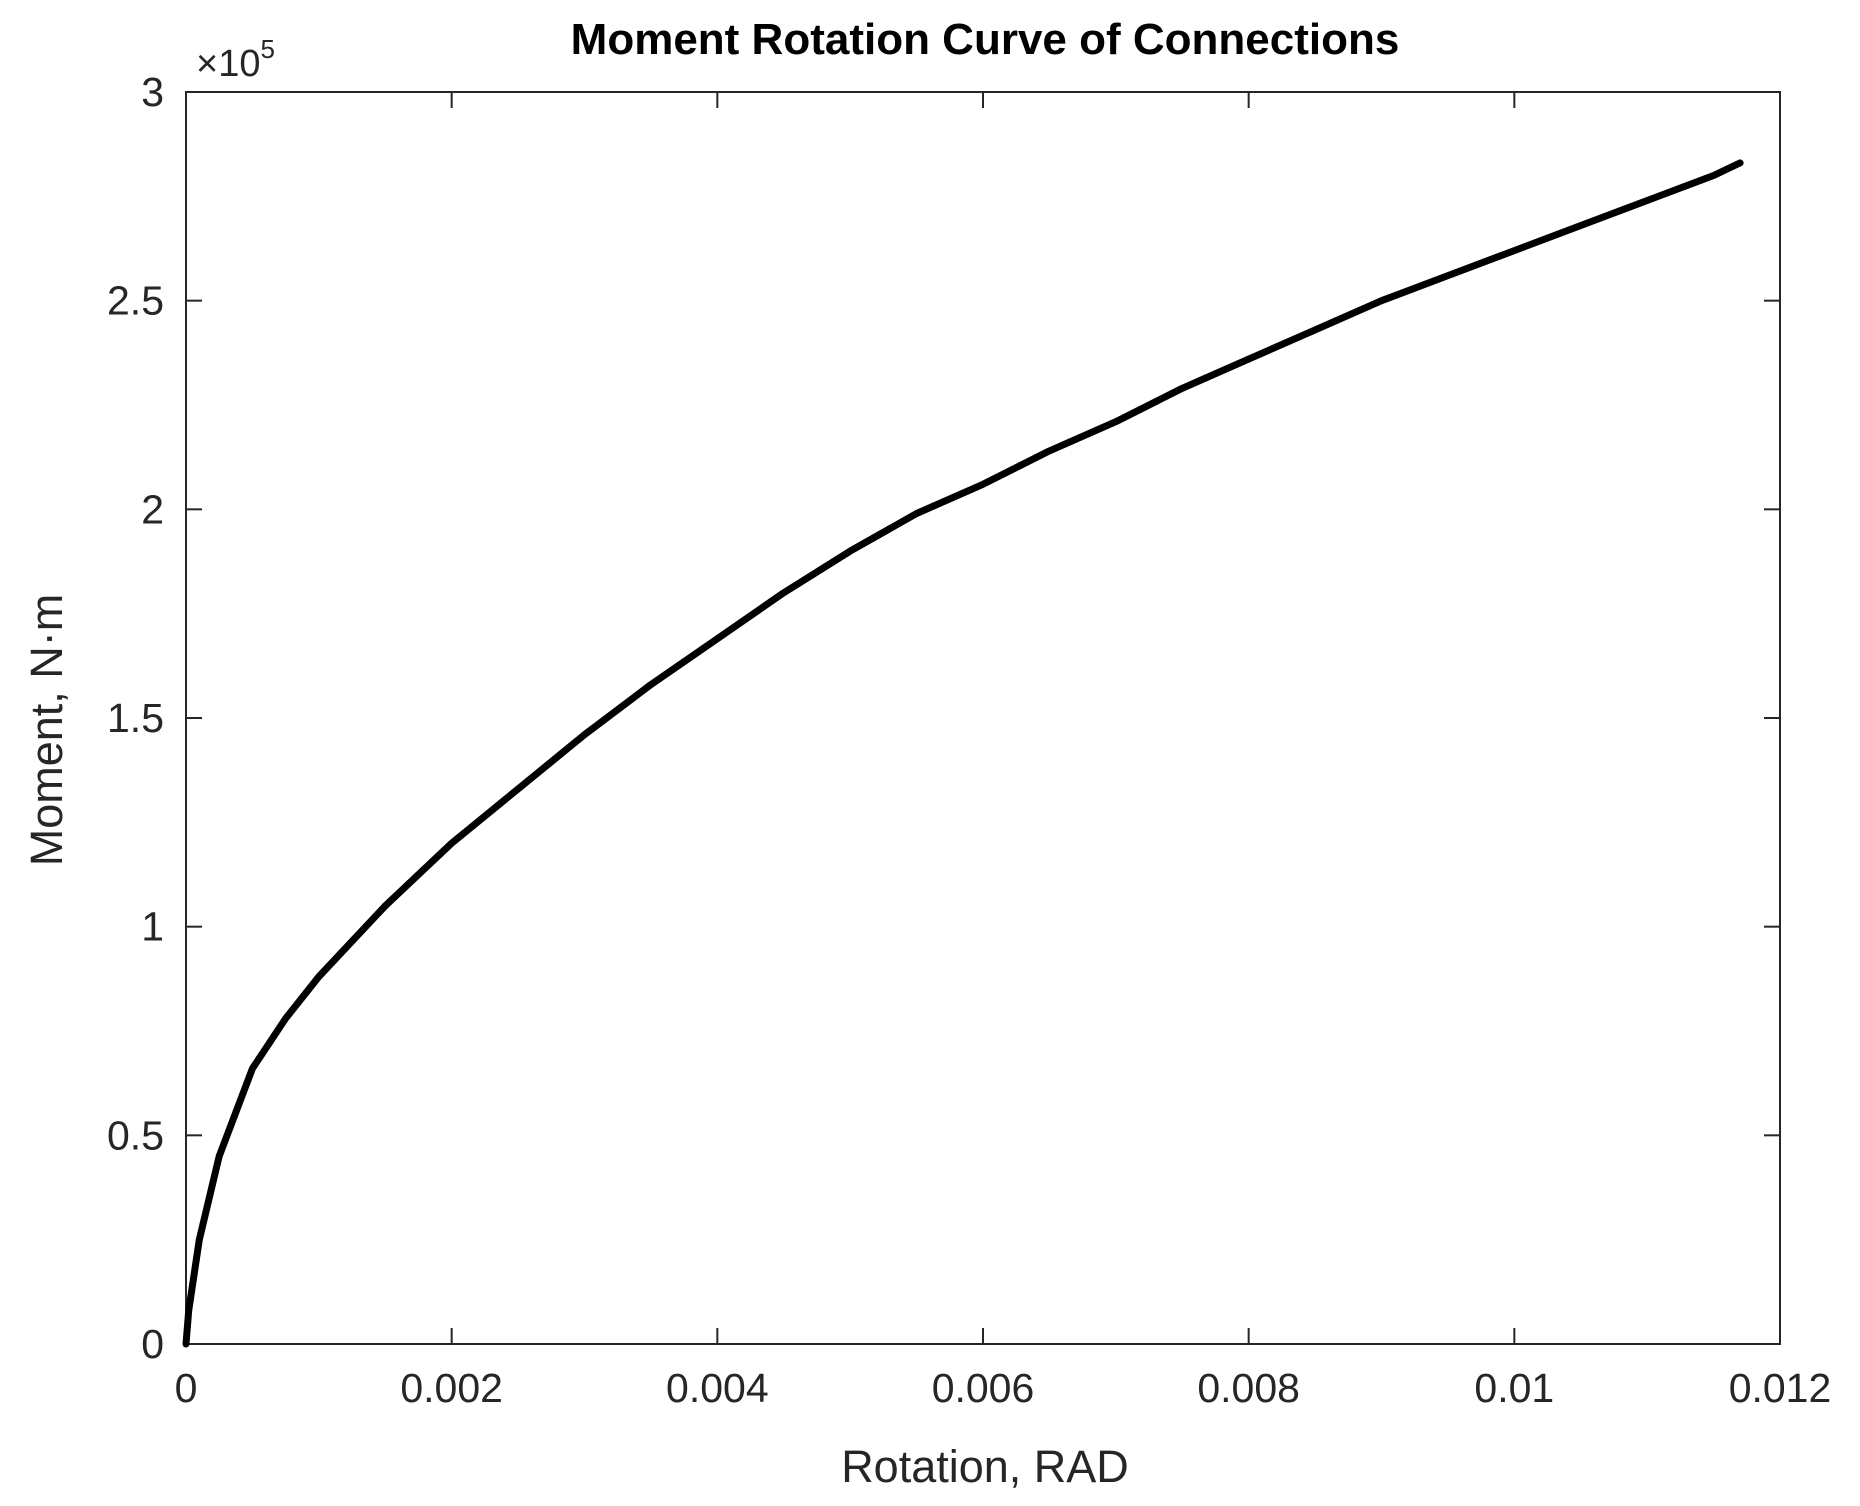  Describe the element at coordinates (152, 1344) in the screenshot. I see `y-tick-label: 0` at that location.